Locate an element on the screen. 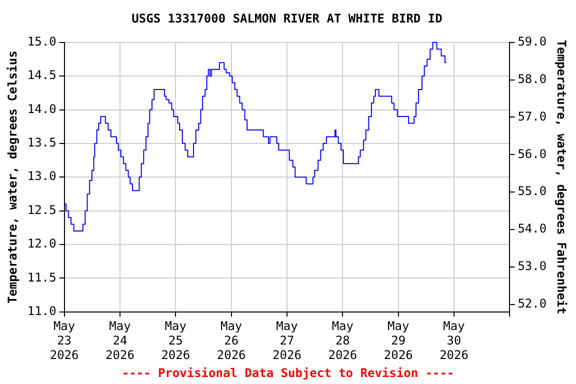  y2-tick-label: 59.0 is located at coordinates (532, 41).